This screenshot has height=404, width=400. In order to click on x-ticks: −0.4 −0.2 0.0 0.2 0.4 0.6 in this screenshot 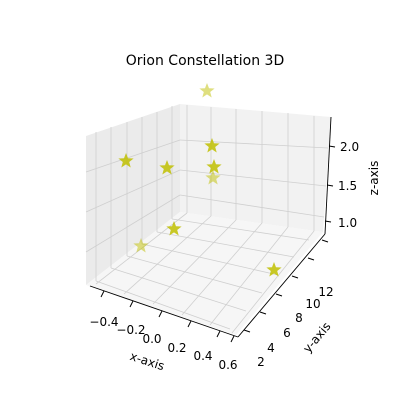, I will do `click(163, 331)`.